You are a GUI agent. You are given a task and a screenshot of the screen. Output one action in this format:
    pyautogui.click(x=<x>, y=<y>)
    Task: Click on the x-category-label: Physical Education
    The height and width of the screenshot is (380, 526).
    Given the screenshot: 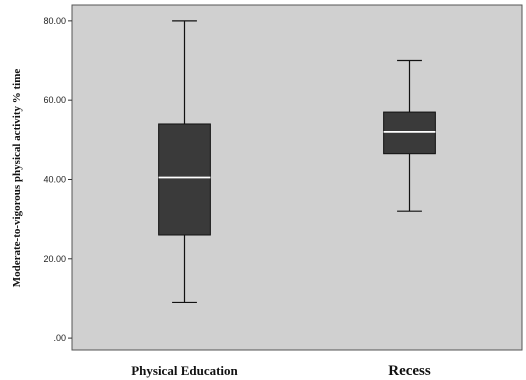 What is the action you would take?
    pyautogui.click(x=184, y=370)
    